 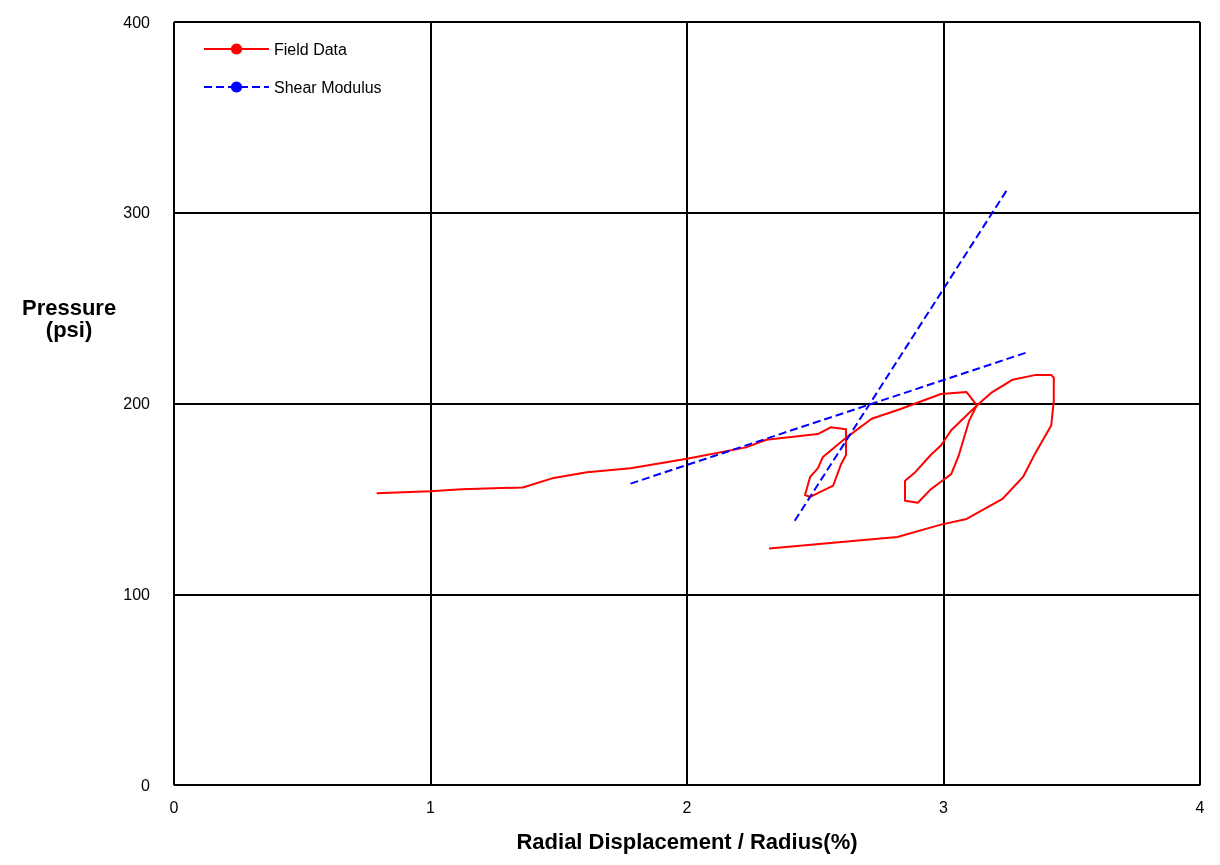 I want to click on legend-label: Field Data, so click(x=311, y=49).